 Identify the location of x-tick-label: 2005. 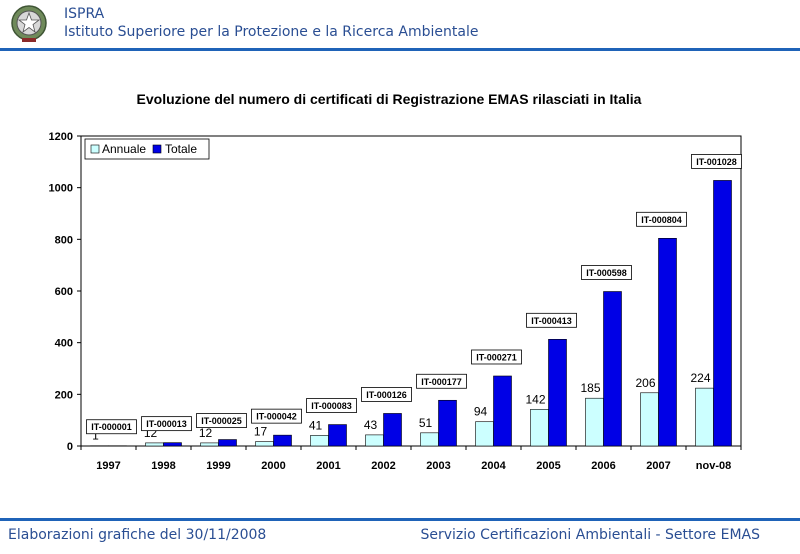
(548, 466).